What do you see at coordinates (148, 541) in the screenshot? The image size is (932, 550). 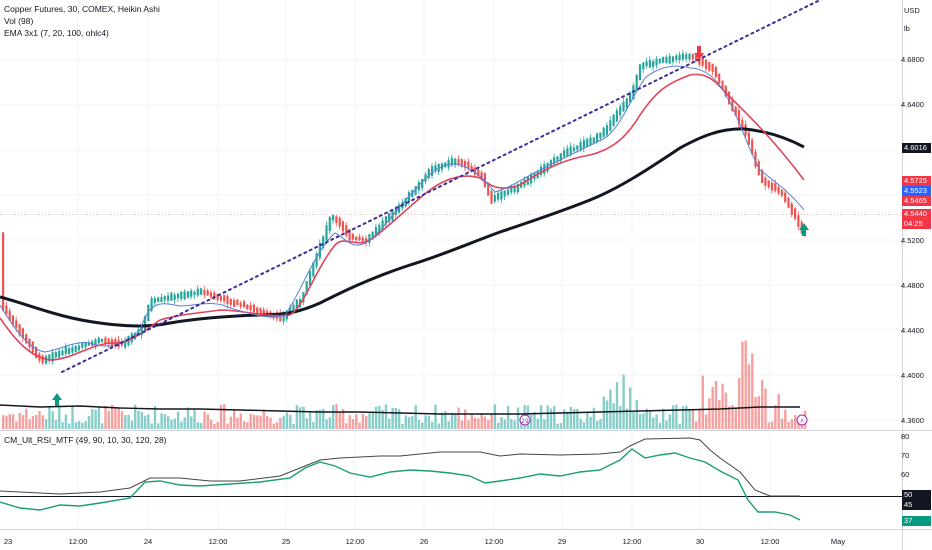 I see `time-axis-label: 24` at bounding box center [148, 541].